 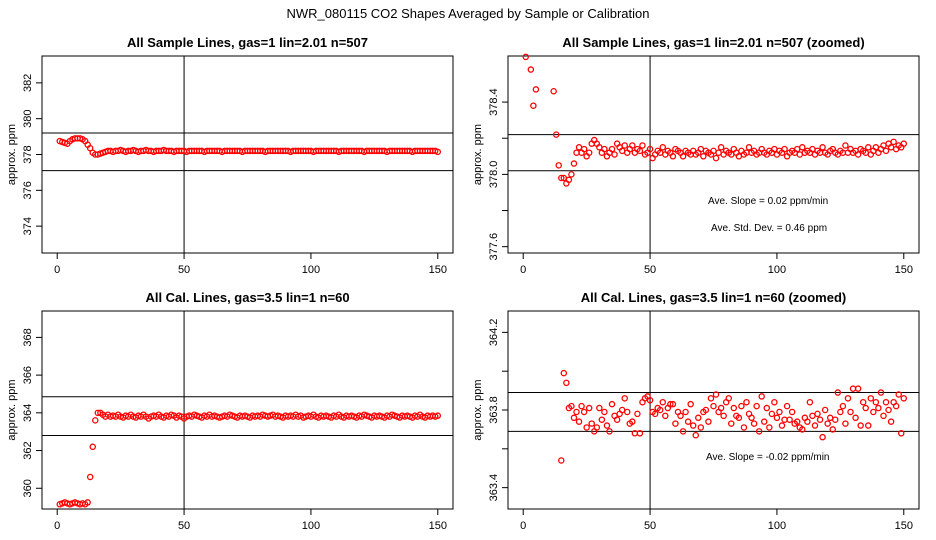 I want to click on y-tick-label: 380, so click(x=28, y=119).